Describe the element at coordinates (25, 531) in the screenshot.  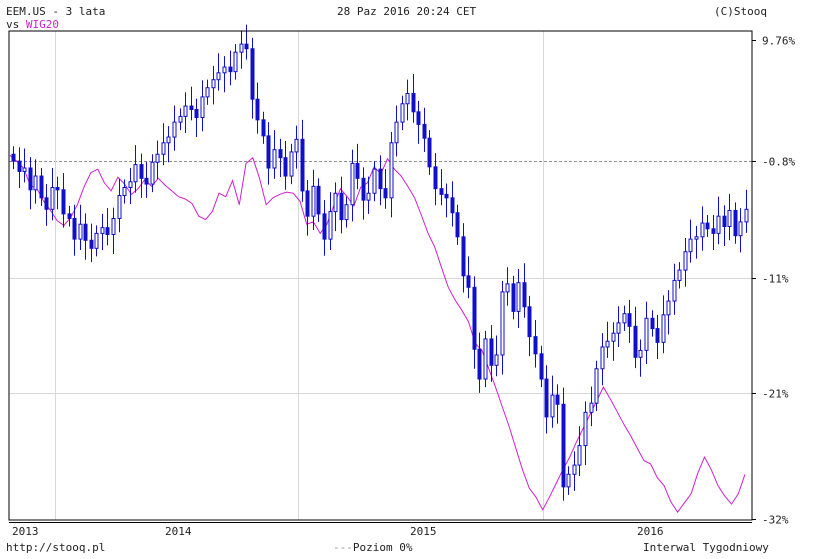
I see `x-tick-label: 2013` at that location.